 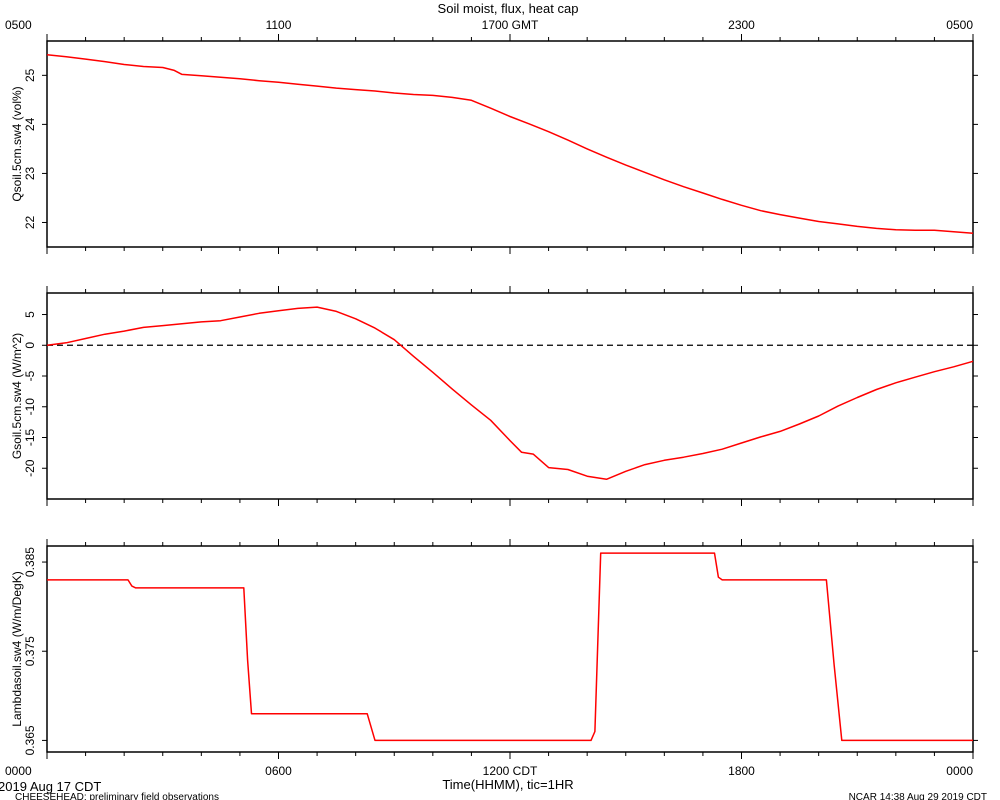 I want to click on y-tick-label: 22, so click(x=30, y=222).